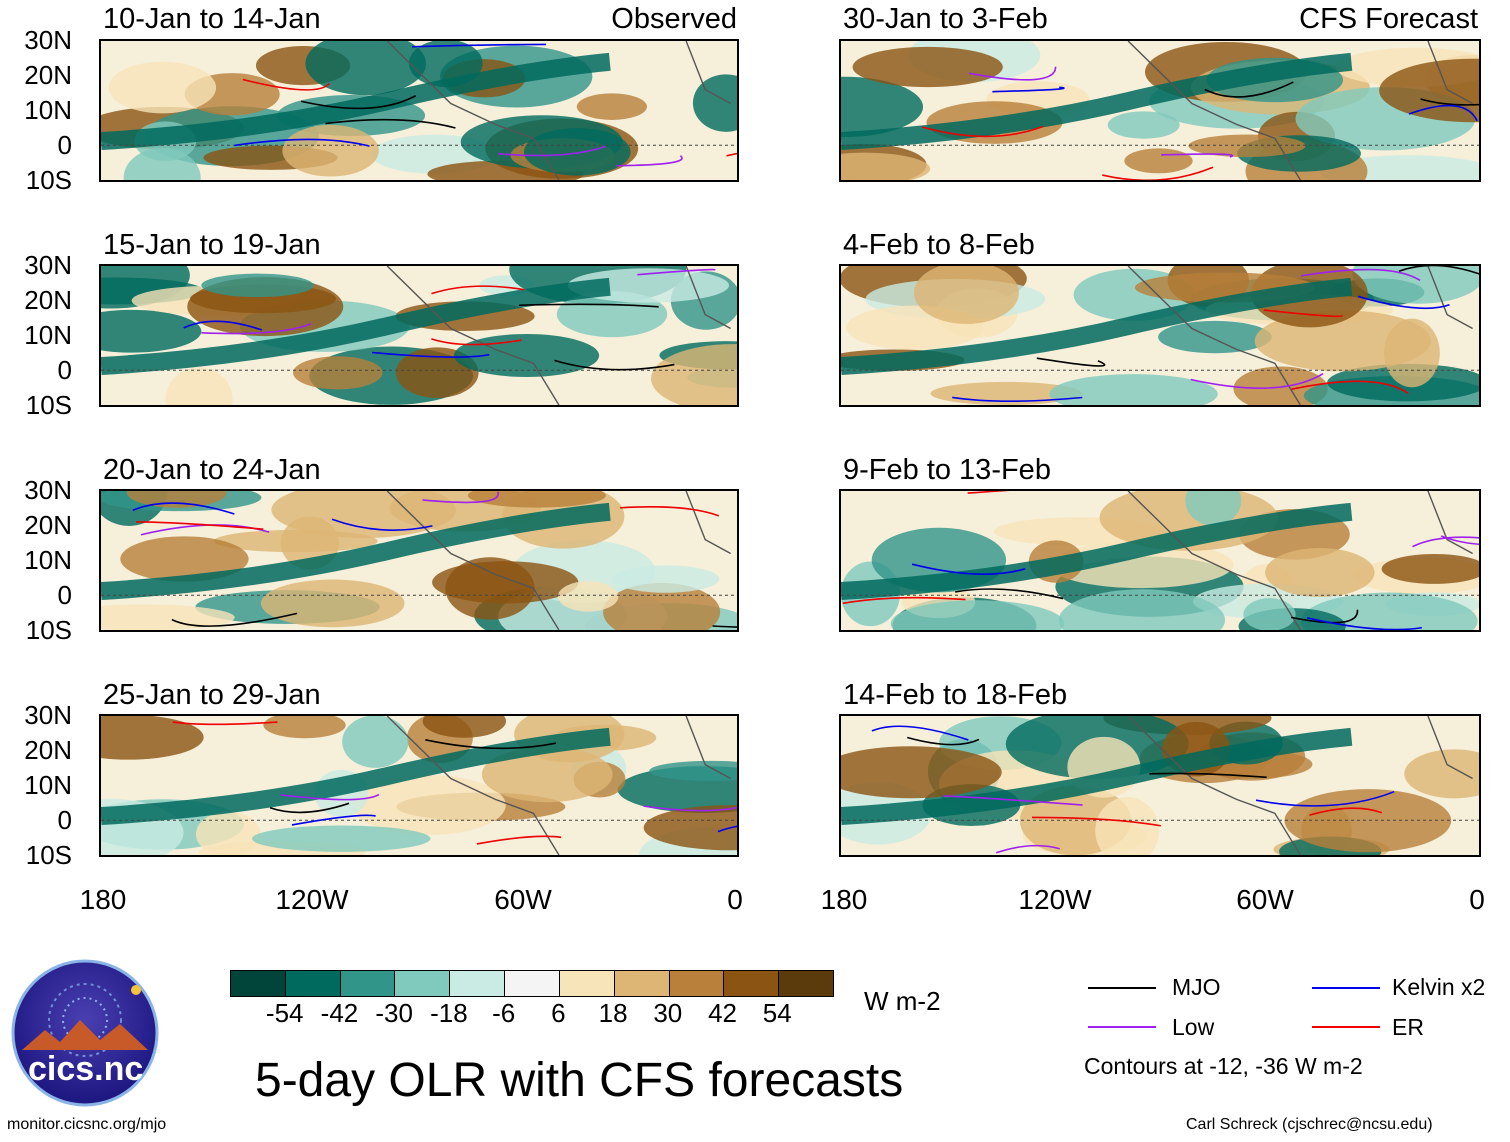  What do you see at coordinates (1388, 19) in the screenshot?
I see `forecast-label: CFS Forecast` at bounding box center [1388, 19].